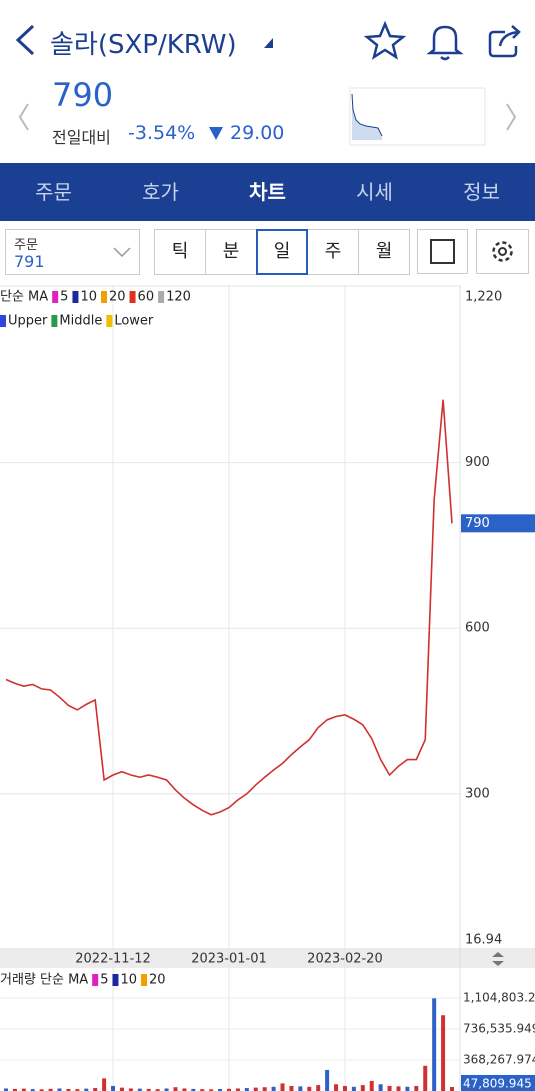  I want to click on current-price-label: 790, so click(477, 523).